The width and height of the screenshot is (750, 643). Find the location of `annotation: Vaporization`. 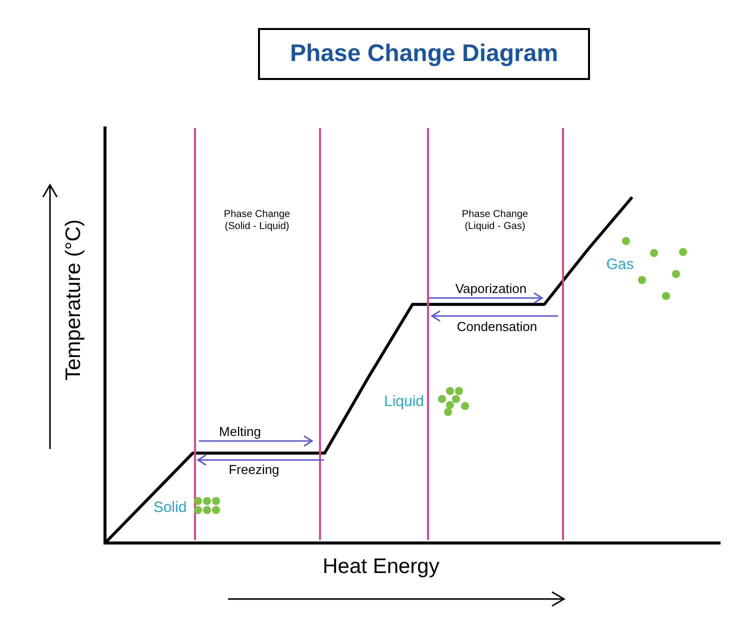

annotation: Vaporization is located at coordinates (491, 289).